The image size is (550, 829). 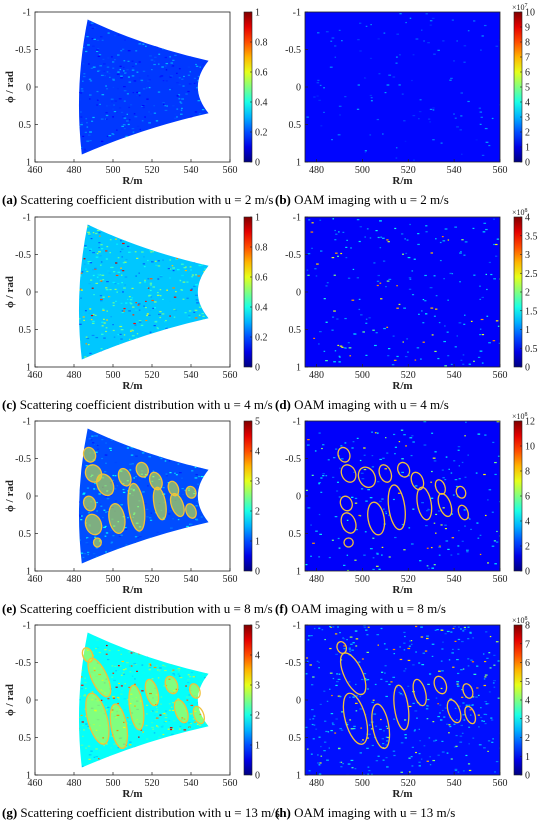 What do you see at coordinates (531, 349) in the screenshot?
I see `colorbar-tick-label: 0.5` at bounding box center [531, 349].